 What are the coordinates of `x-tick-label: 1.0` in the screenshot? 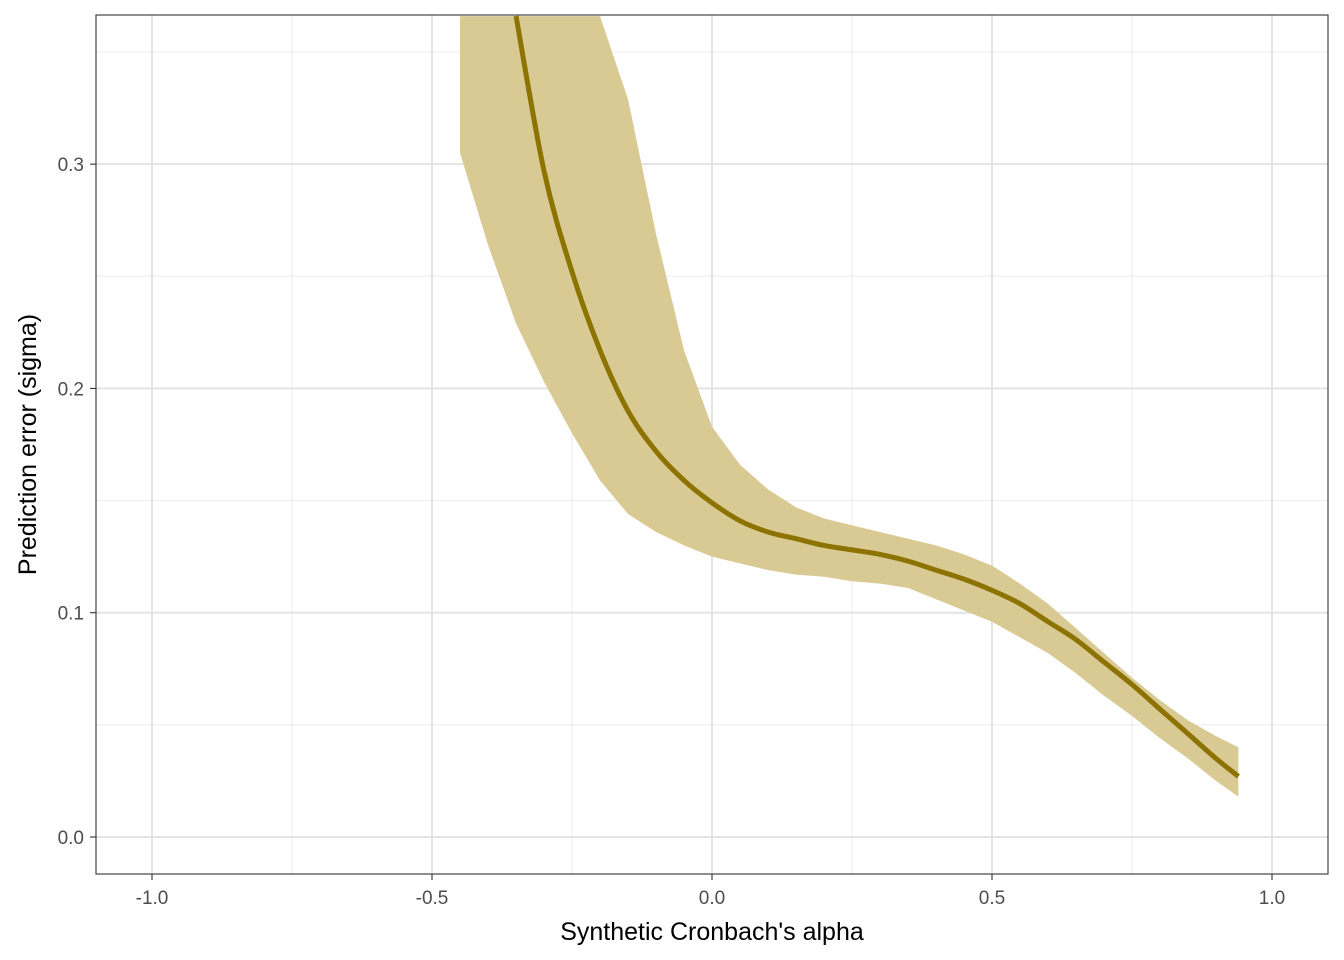 It's located at (1272, 898).